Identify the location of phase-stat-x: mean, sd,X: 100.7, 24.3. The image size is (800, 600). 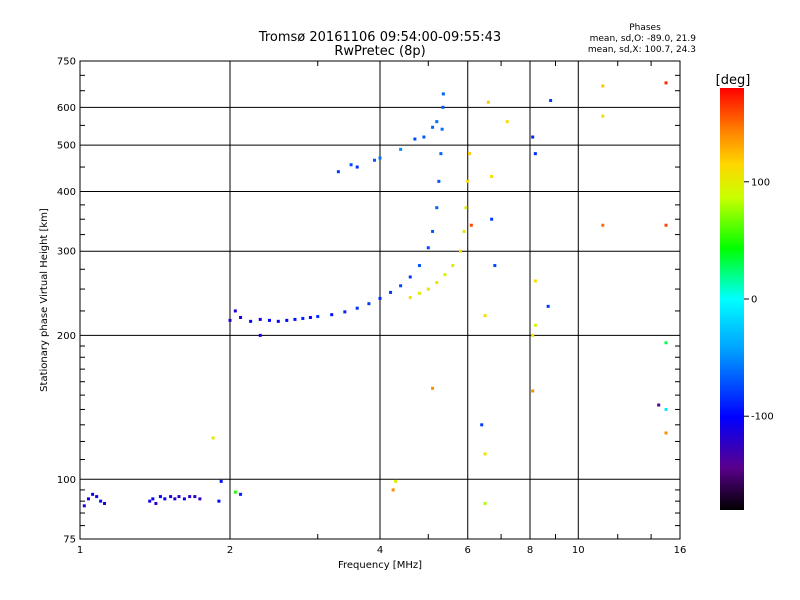
(642, 50).